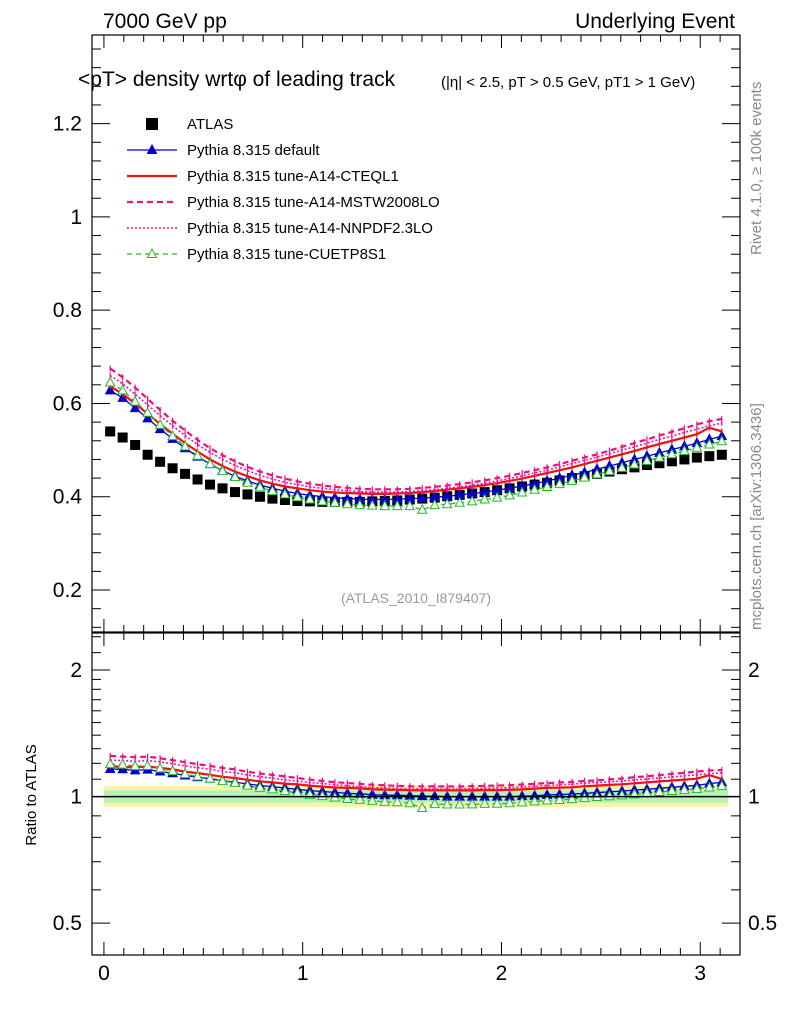  What do you see at coordinates (67, 590) in the screenshot?
I see `y-tick-label: 0.2` at bounding box center [67, 590].